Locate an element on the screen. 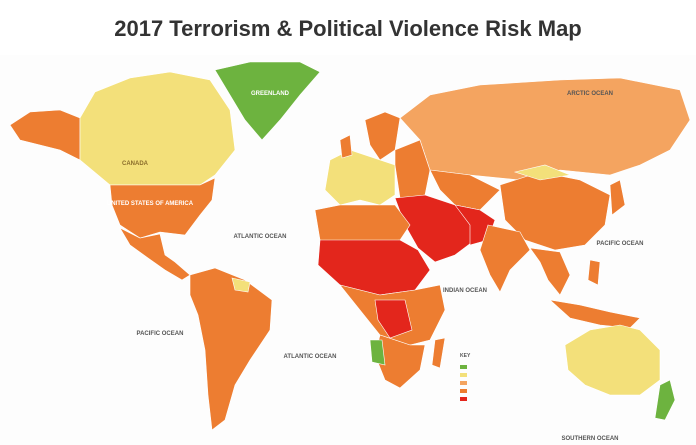 This screenshot has height=445, width=696. greenland is located at coordinates (267, 101).